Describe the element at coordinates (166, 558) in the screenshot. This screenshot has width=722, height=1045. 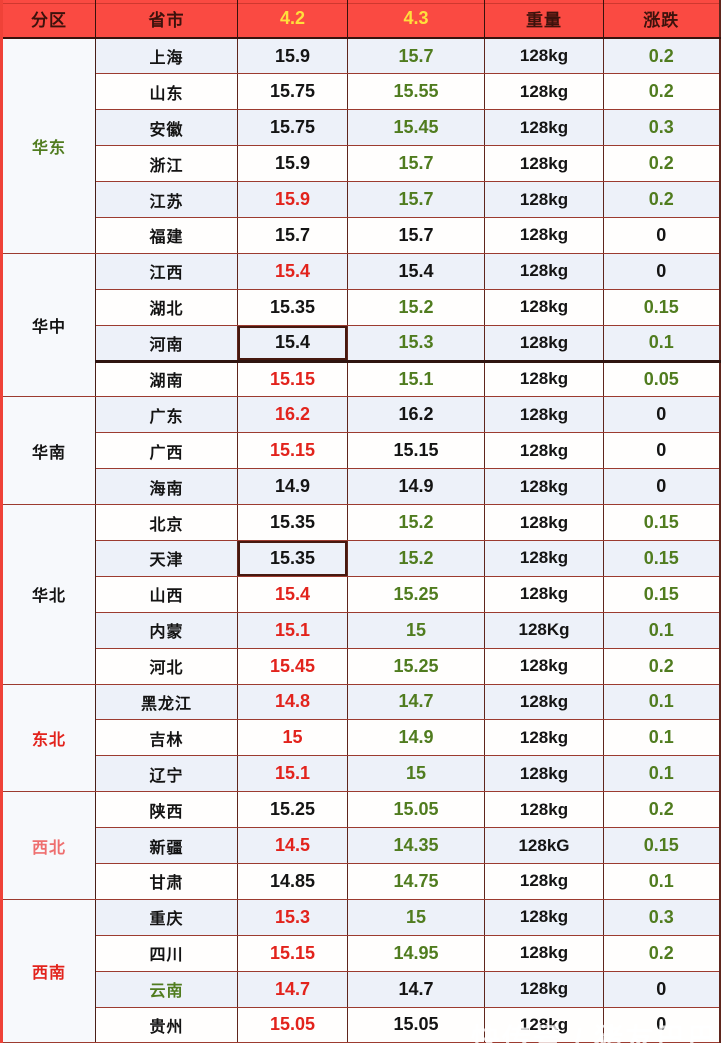
I see `province-cell: 天津` at that location.